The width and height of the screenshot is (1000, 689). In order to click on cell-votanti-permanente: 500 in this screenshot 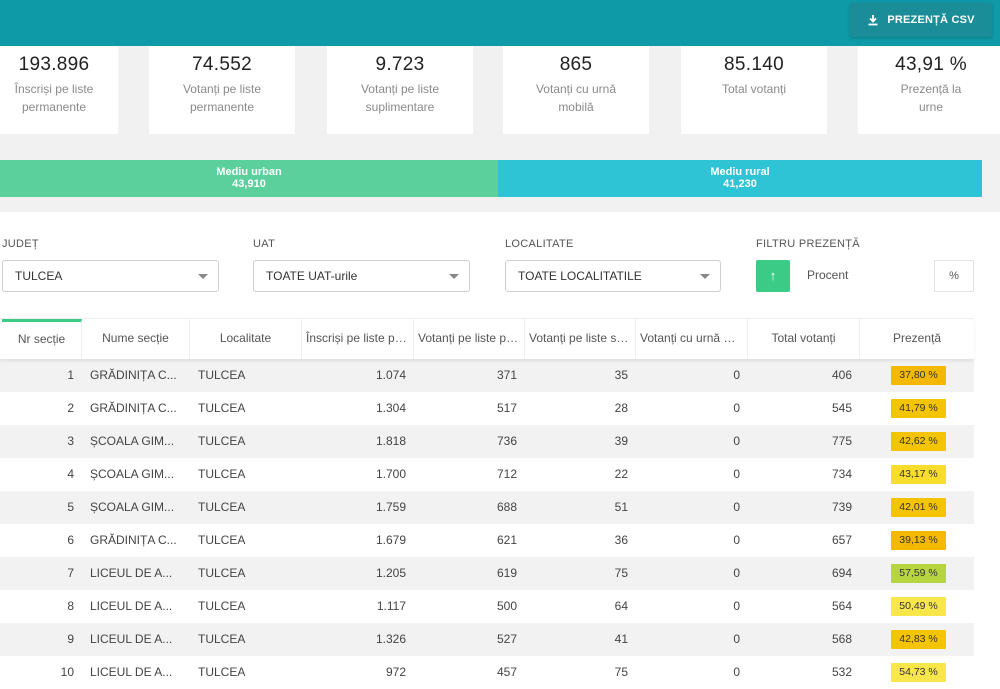, I will do `click(506, 606)`.